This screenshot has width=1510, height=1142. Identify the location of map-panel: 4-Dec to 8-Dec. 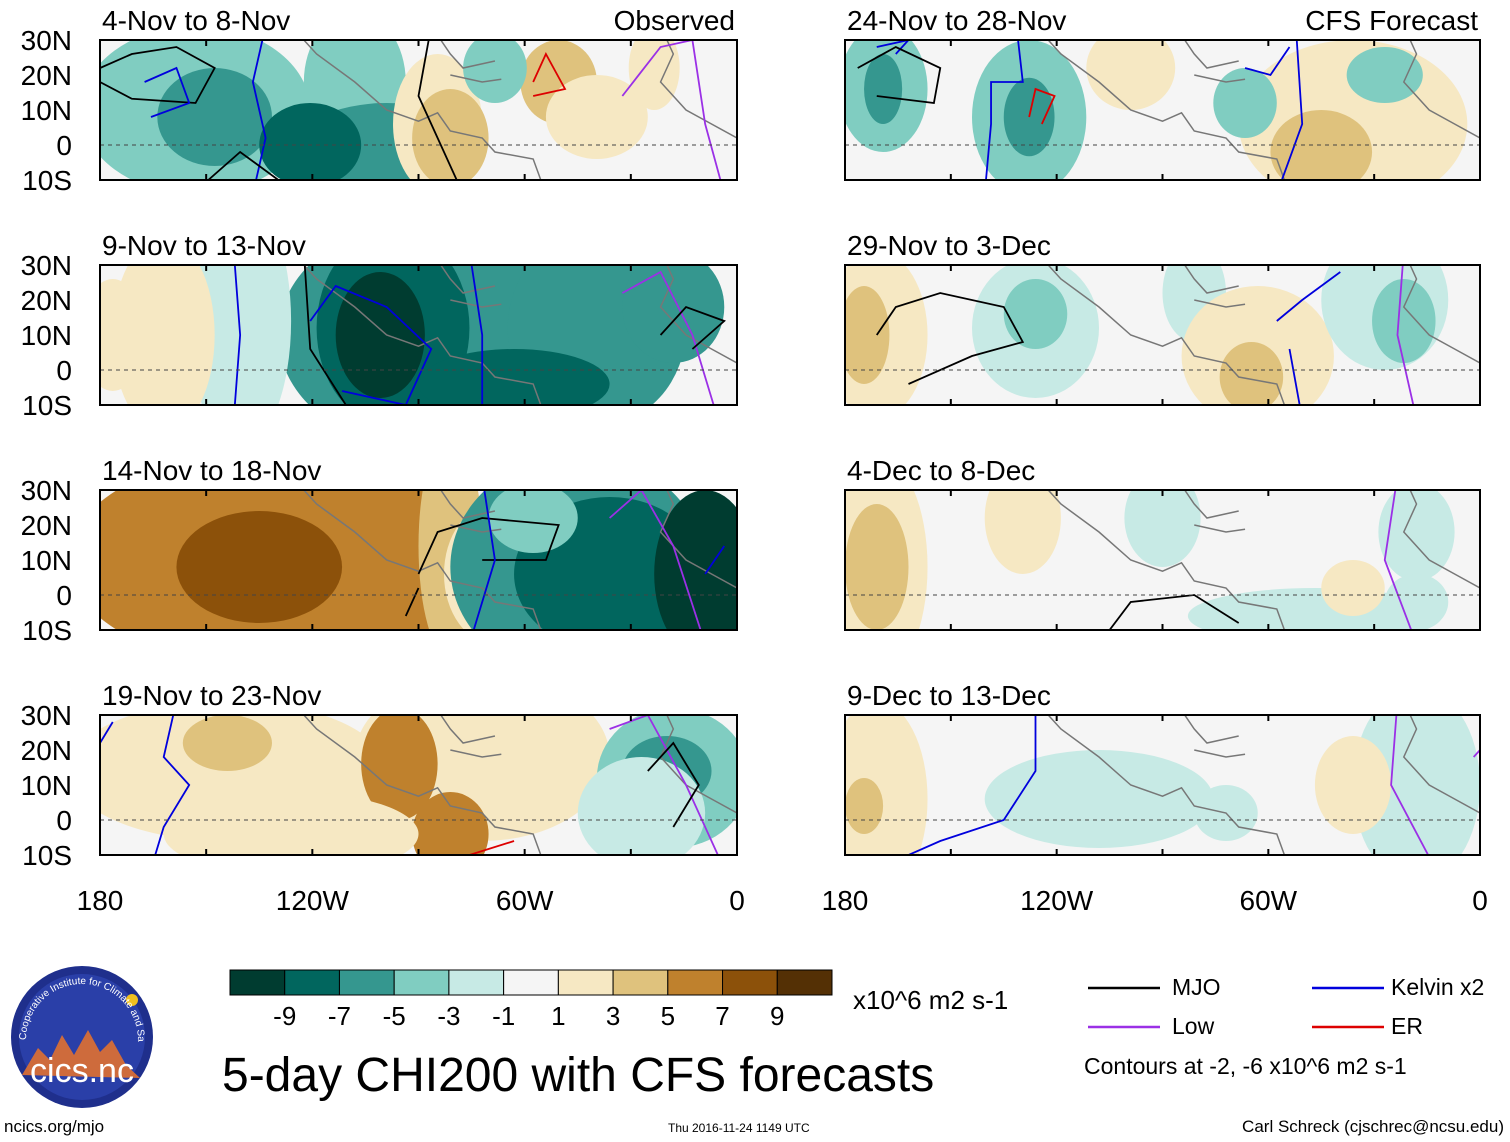
(1162, 543).